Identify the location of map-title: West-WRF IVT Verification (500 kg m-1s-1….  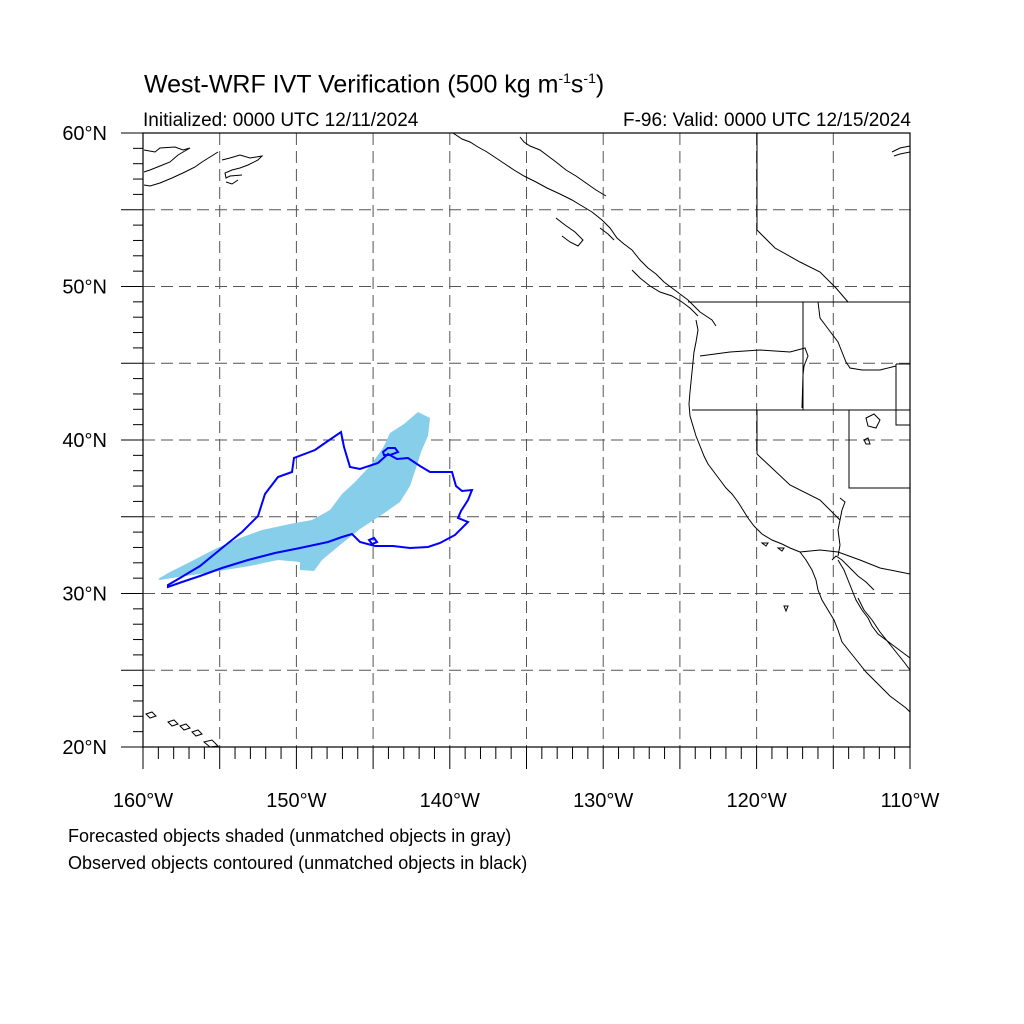
(374, 84).